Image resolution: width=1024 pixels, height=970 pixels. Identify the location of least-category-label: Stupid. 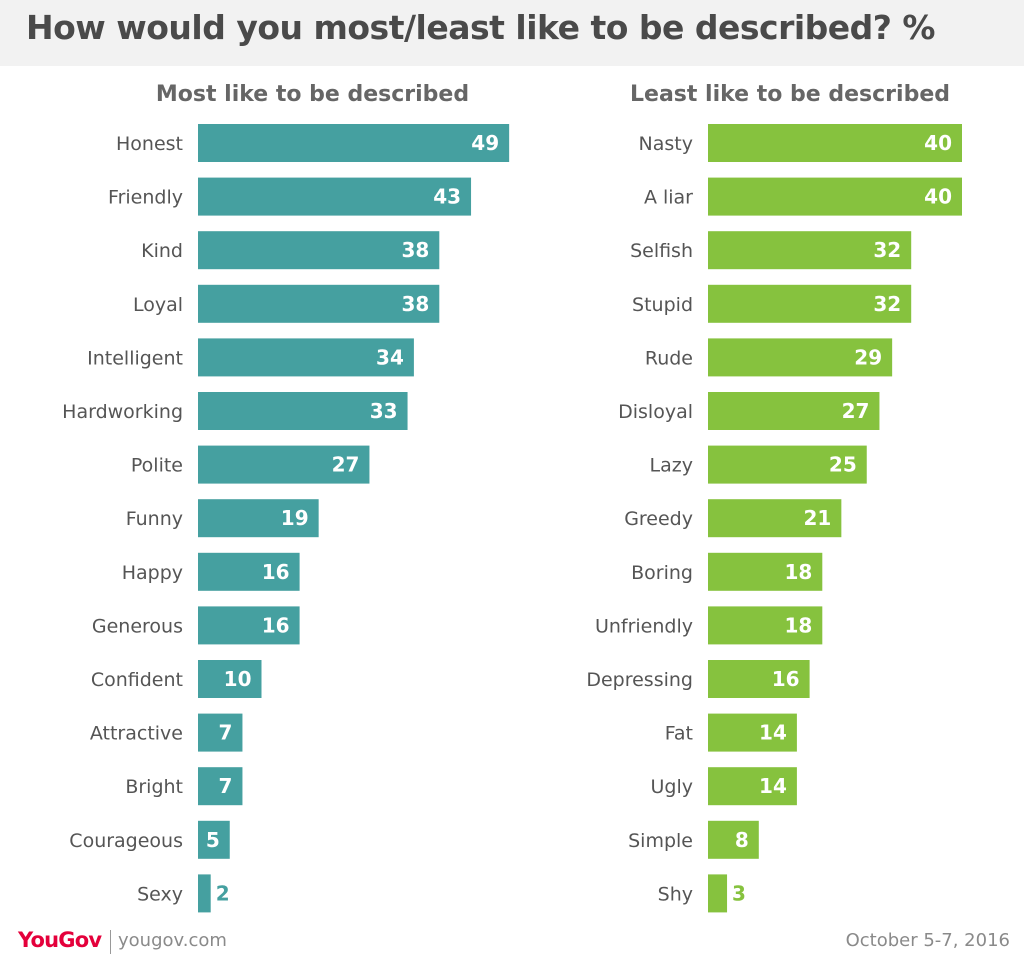
(662, 305).